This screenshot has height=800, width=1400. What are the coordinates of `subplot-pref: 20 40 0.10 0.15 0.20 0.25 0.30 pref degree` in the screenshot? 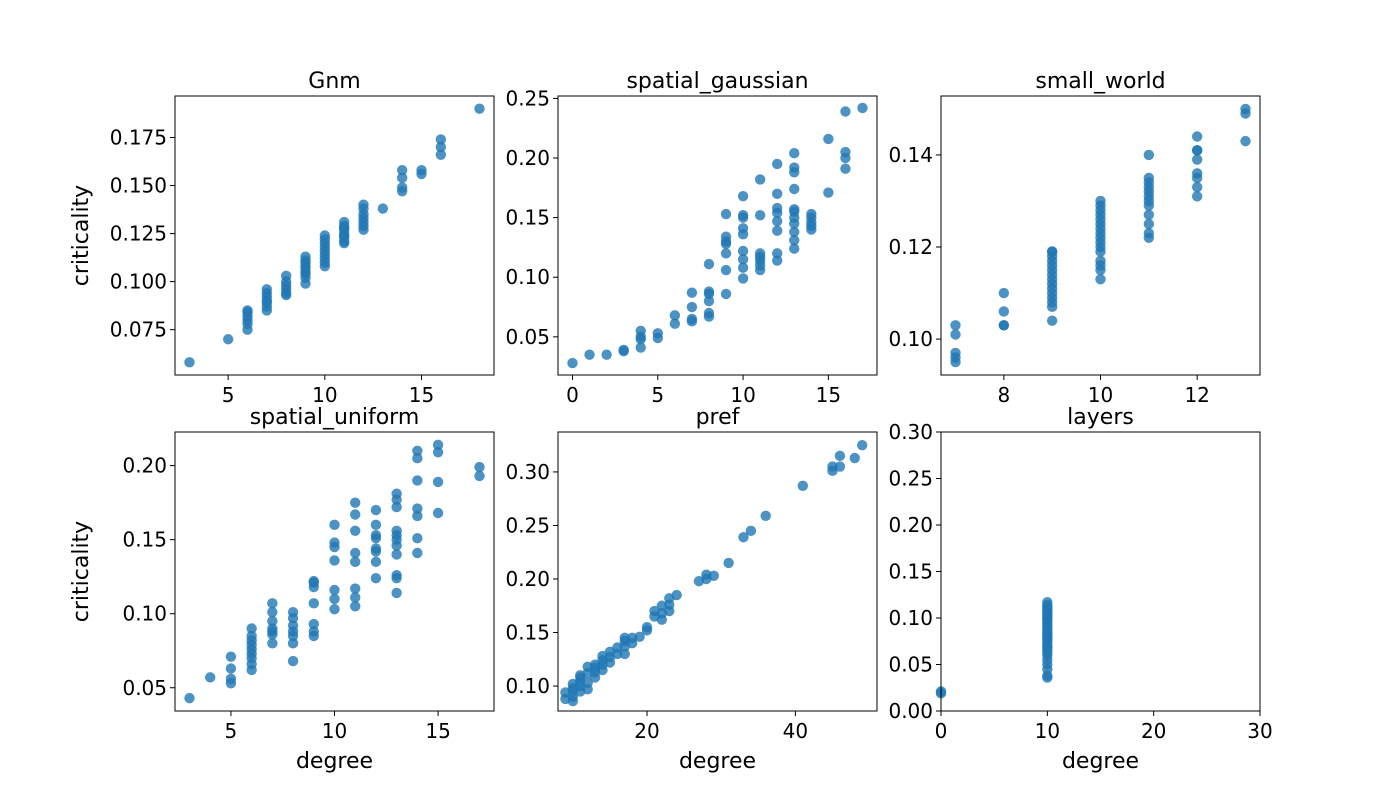 It's located at (691, 589).